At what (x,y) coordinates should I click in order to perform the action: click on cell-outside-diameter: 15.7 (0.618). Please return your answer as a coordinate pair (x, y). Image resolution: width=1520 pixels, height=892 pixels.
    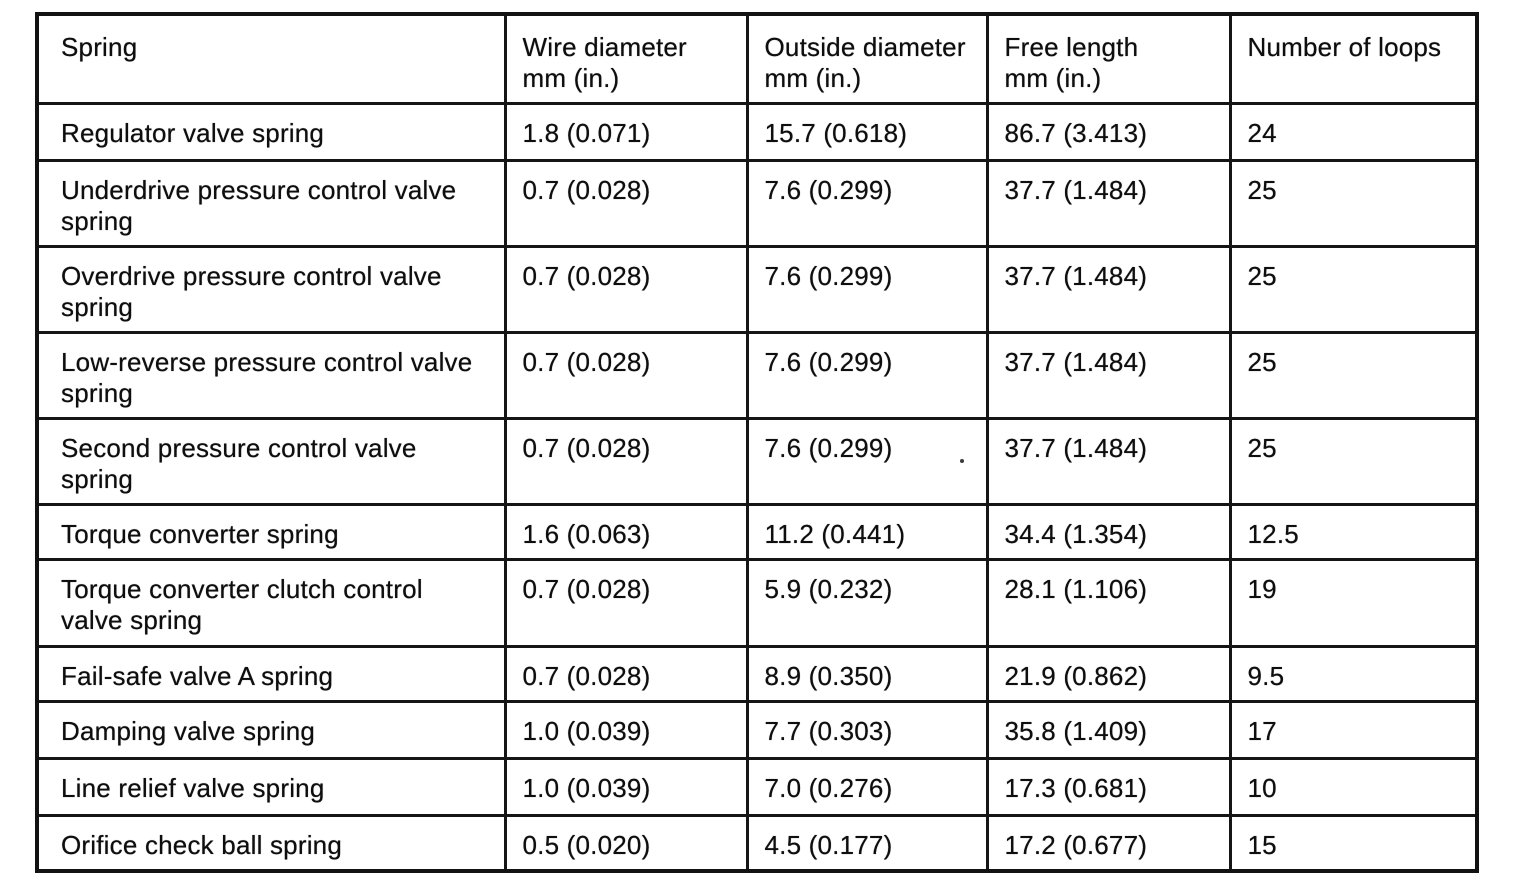
    Looking at the image, I should click on (867, 132).